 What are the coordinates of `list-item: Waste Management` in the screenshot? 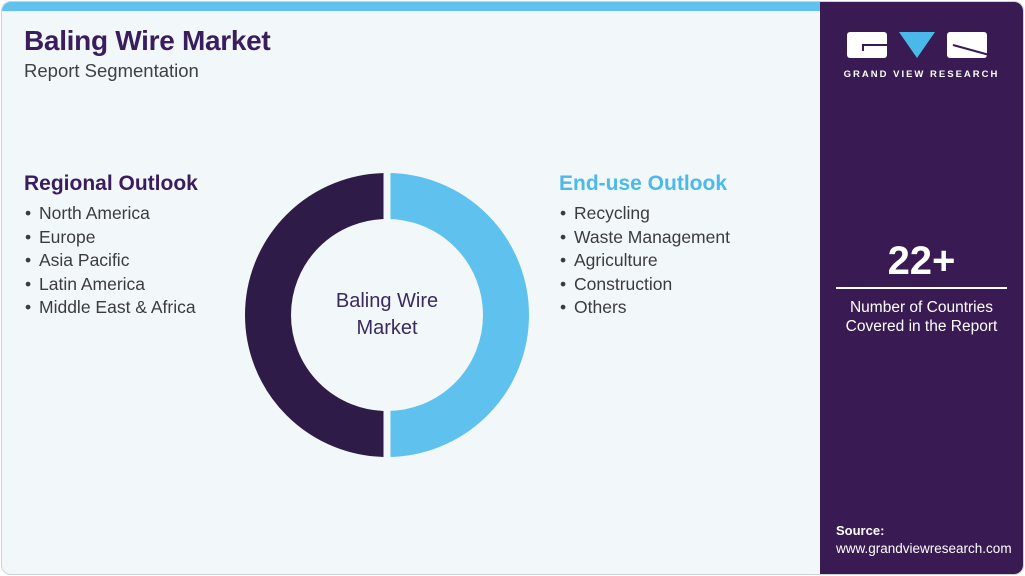 It's located at (676, 238).